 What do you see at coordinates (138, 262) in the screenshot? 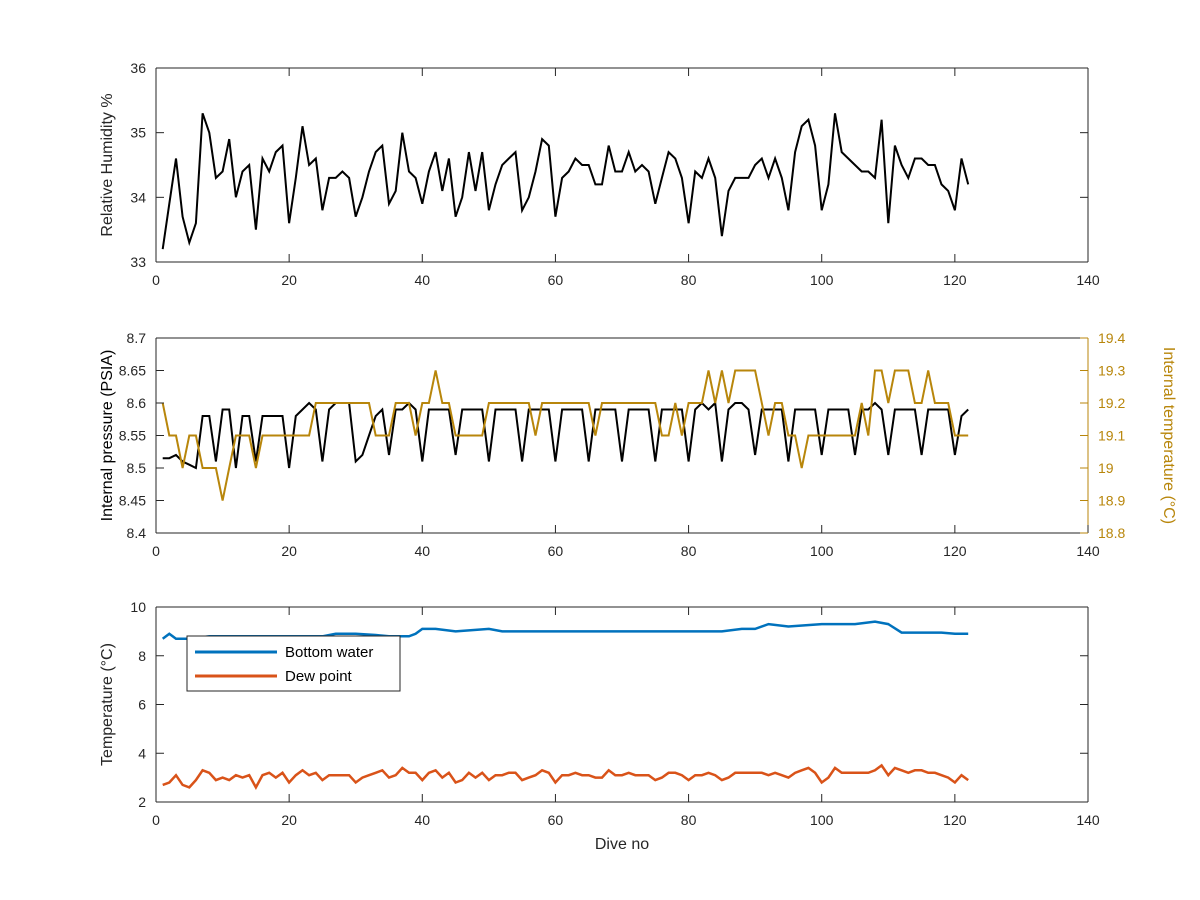
I see `y-tick-label: 33` at bounding box center [138, 262].